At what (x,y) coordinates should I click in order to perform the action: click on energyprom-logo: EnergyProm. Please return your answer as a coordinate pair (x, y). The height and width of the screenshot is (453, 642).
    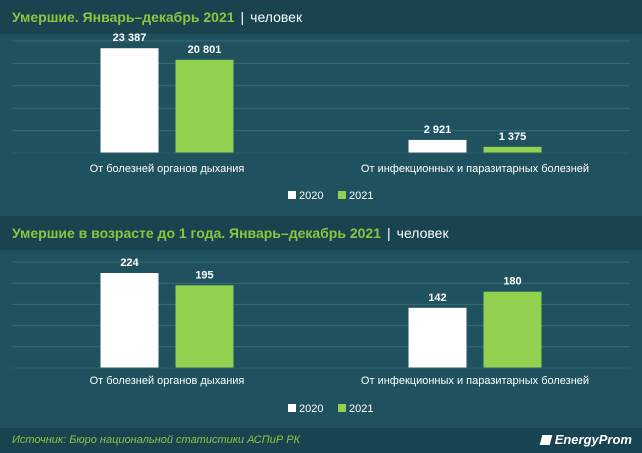
    Looking at the image, I should click on (585, 439).